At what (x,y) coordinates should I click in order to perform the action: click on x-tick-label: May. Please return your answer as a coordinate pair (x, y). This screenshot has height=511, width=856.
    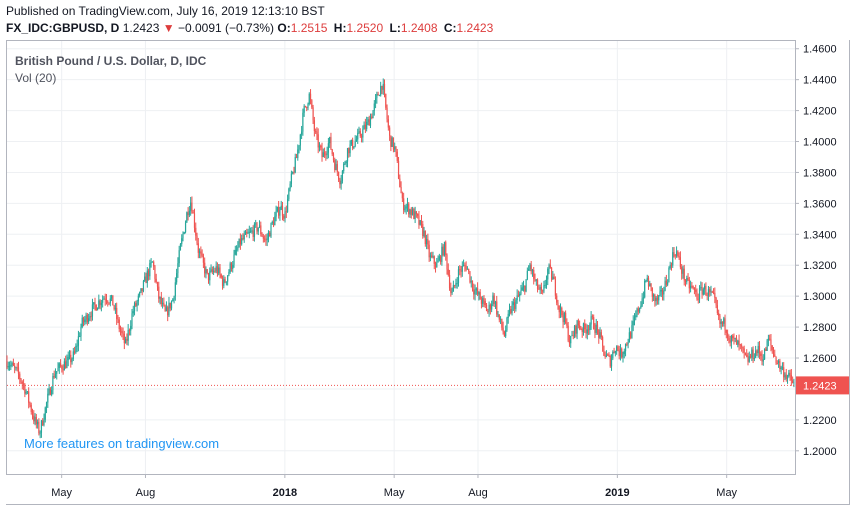
    Looking at the image, I should click on (61, 493).